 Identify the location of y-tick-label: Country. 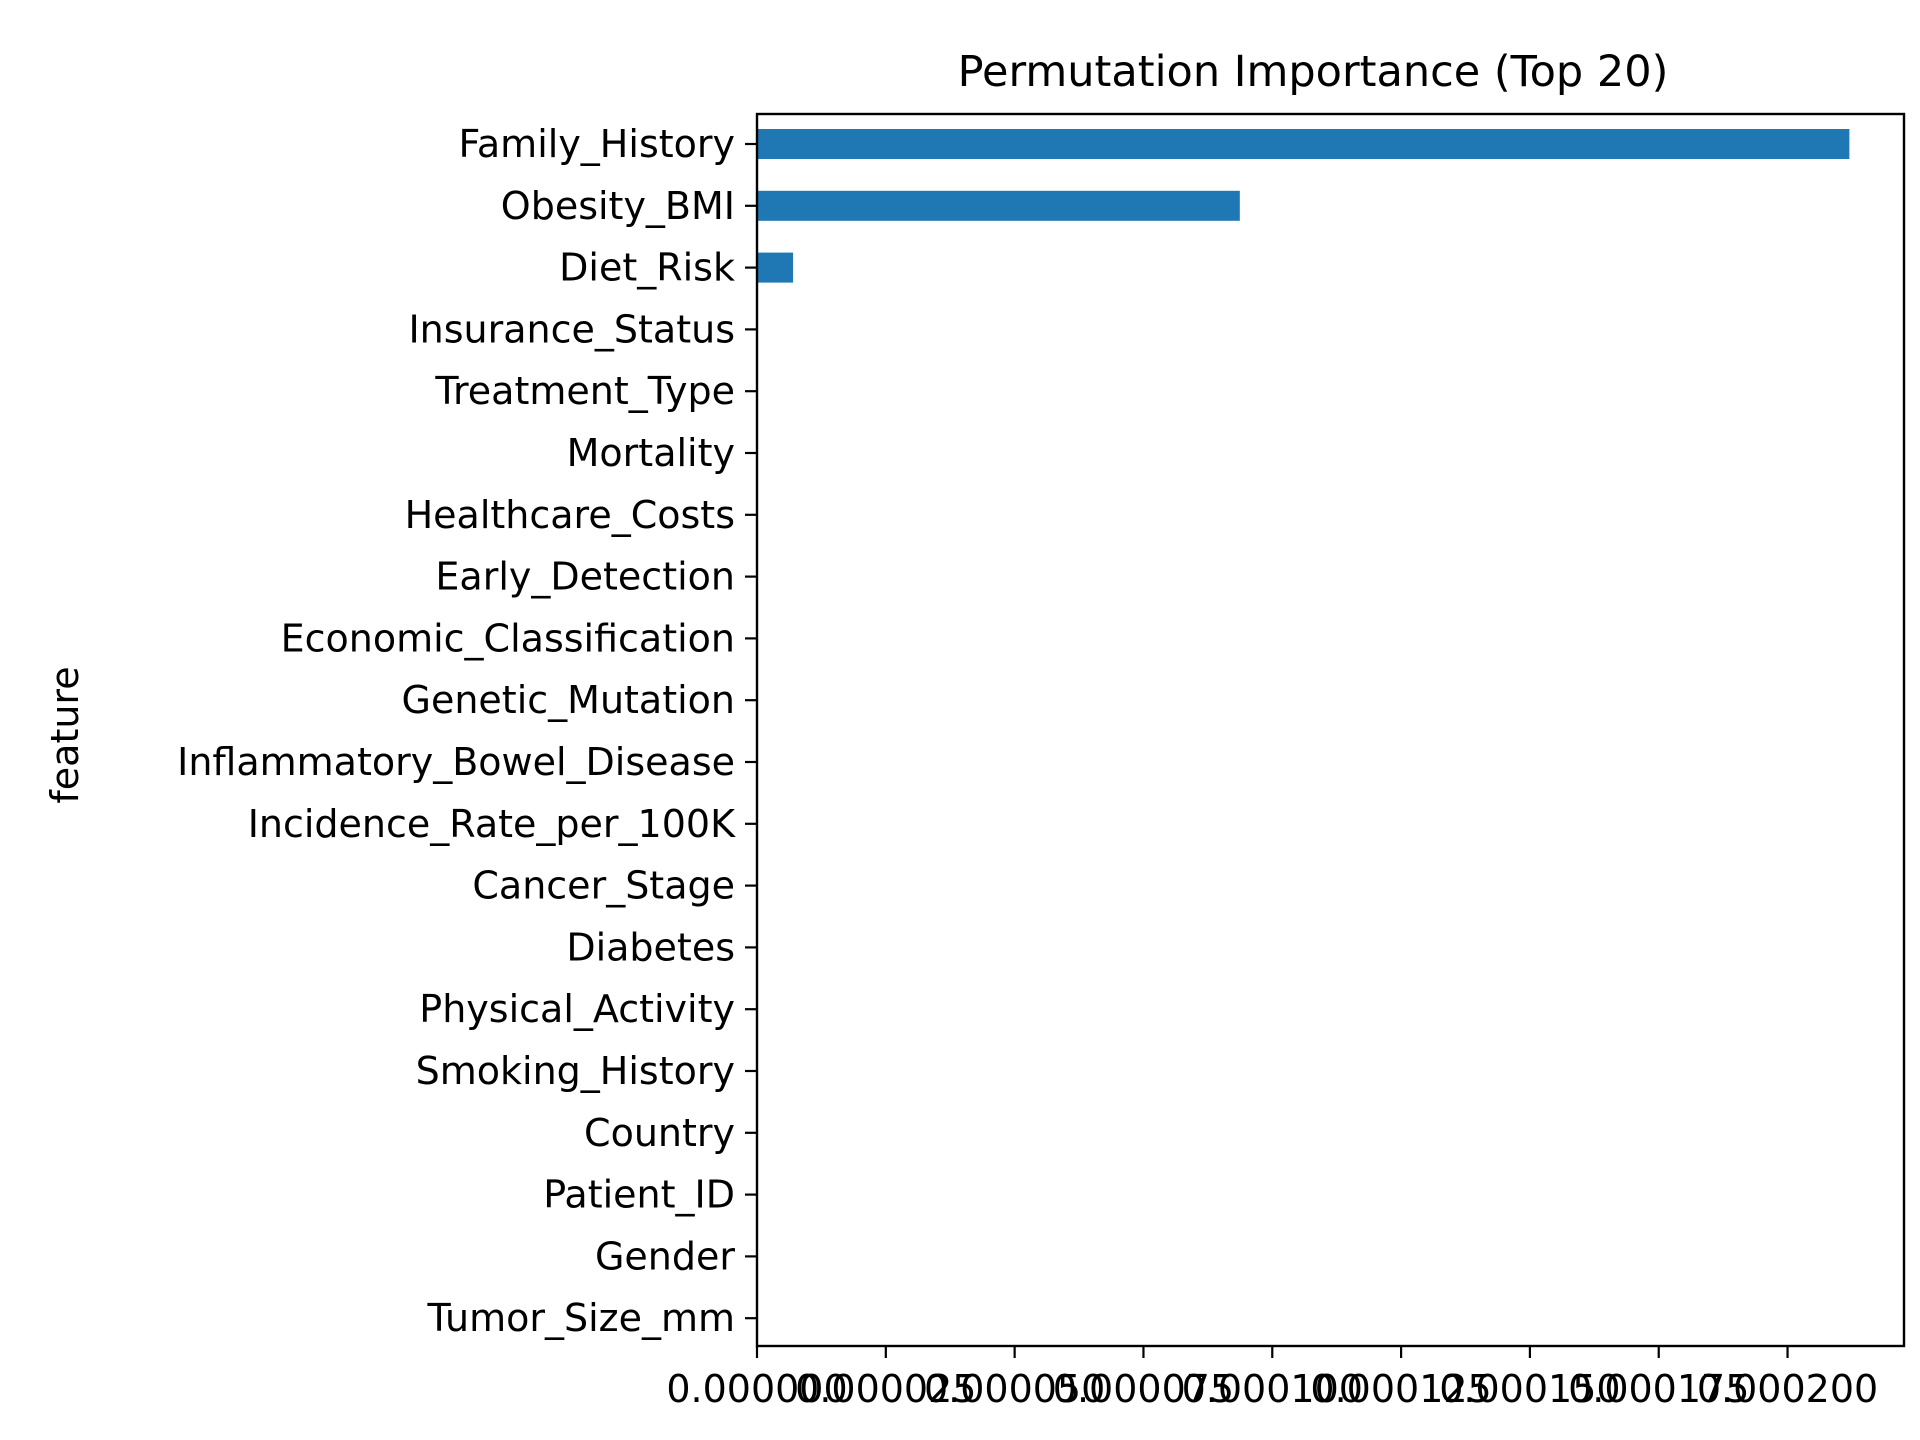
(659, 1133).